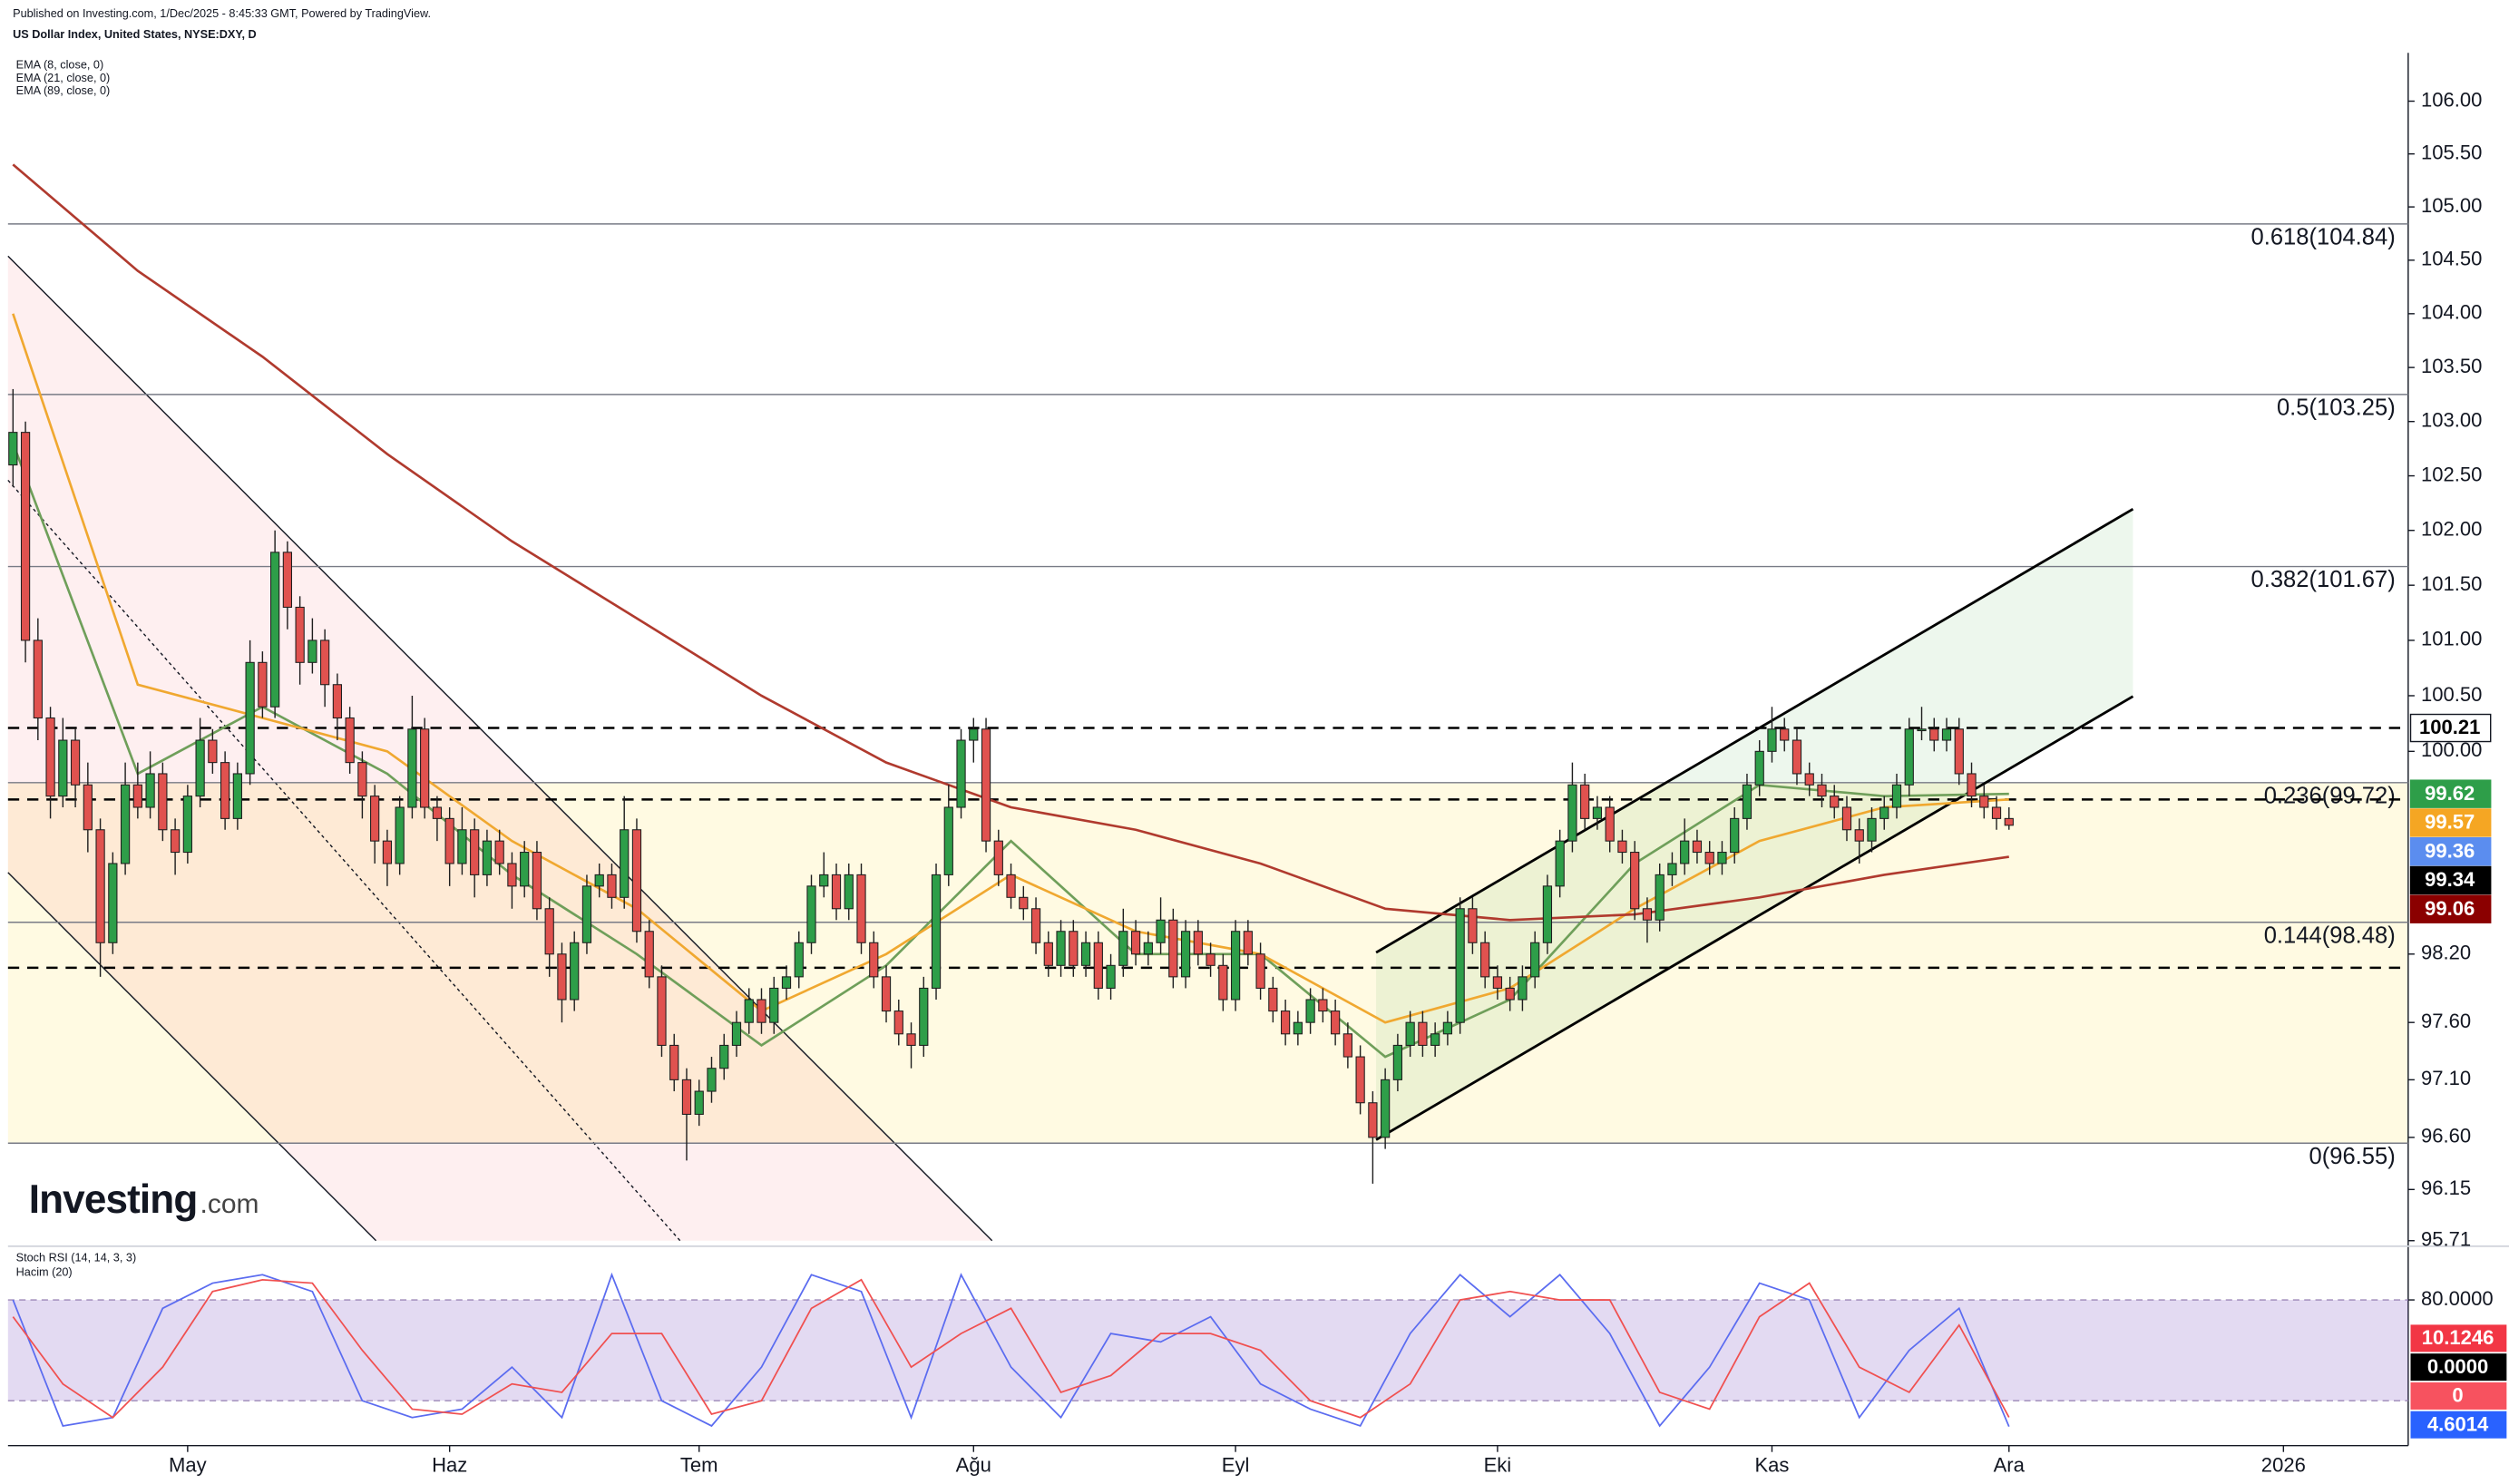 This screenshot has height=1484, width=2509. What do you see at coordinates (1498, 1464) in the screenshot?
I see `x-tick-label: Eki` at bounding box center [1498, 1464].